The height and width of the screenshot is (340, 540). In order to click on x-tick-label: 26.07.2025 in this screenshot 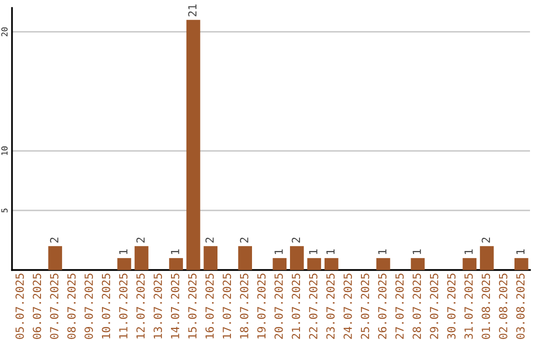, I will do `click(382, 306)`.